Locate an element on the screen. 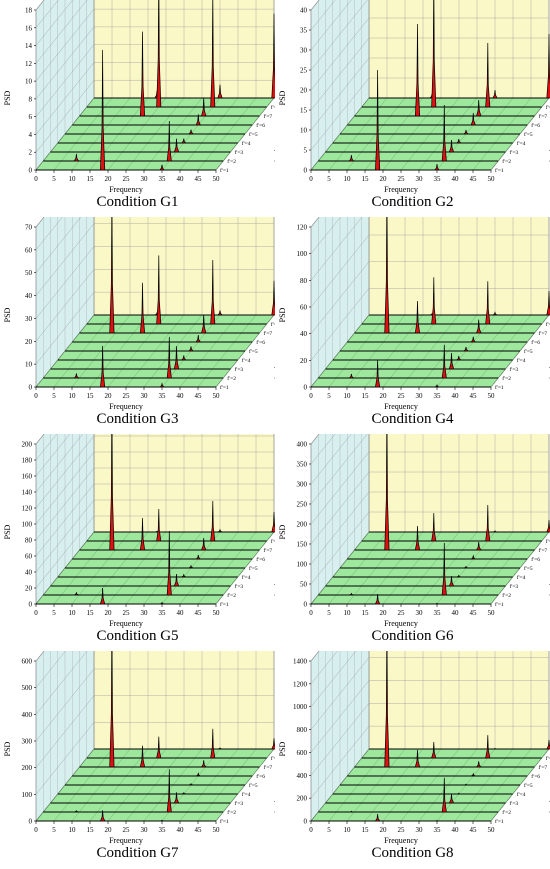  y-tick-label: 14 is located at coordinates (29, 46).